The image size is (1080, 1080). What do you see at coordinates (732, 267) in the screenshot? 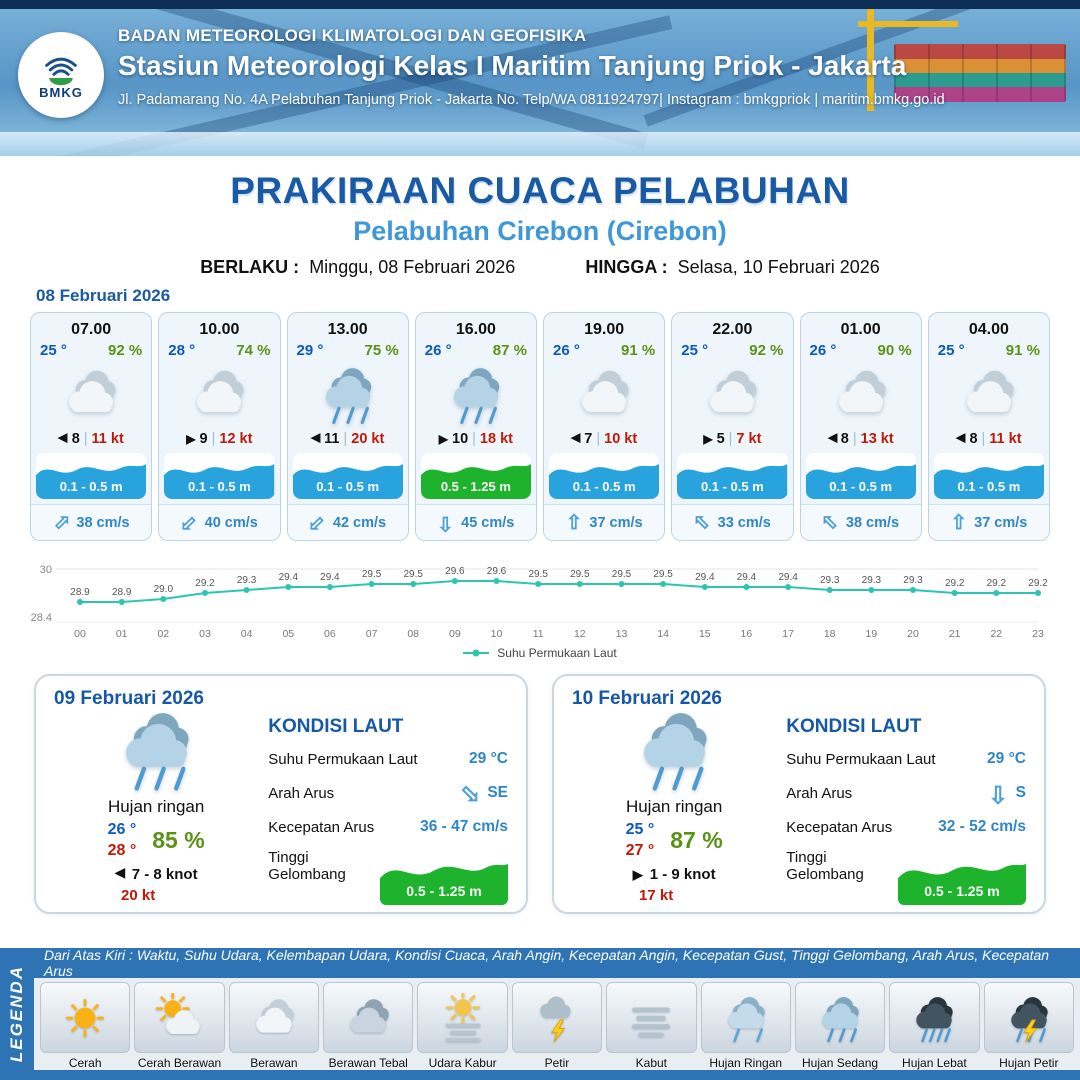
I see `valid-to: HINGGA : Selasa, 10 Februari 2026` at bounding box center [732, 267].